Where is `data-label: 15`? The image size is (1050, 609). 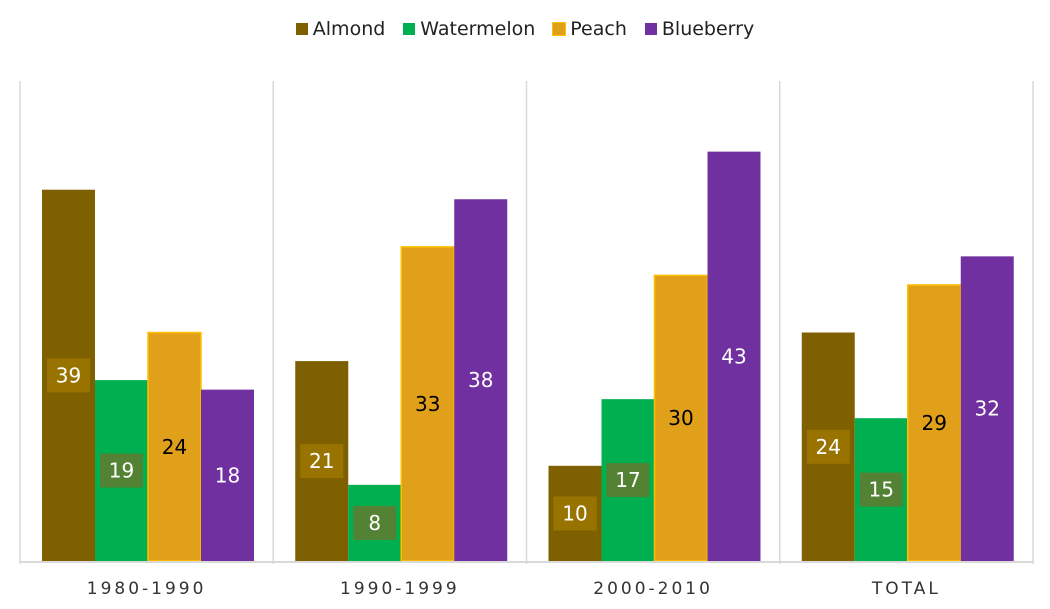 data-label: 15 is located at coordinates (881, 490).